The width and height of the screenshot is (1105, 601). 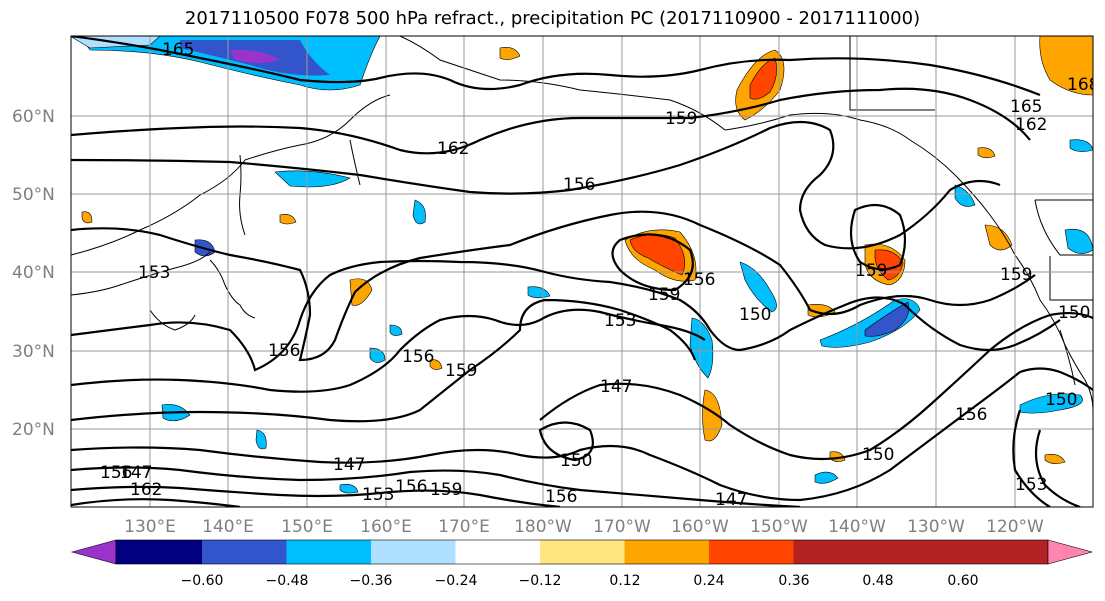 What do you see at coordinates (93, 552) in the screenshot?
I see `colorbar-min-extend` at bounding box center [93, 552].